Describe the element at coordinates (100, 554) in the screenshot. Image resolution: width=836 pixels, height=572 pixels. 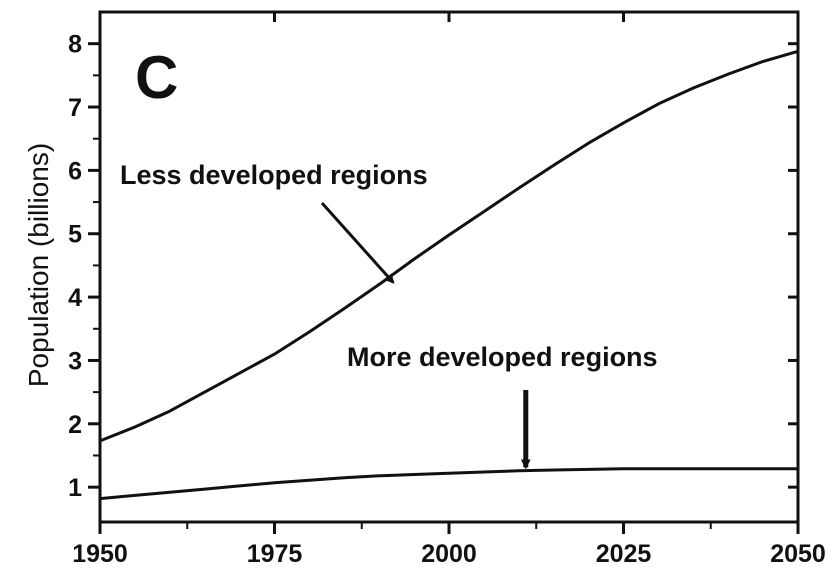
I see `x-tick-label: 1950` at that location.